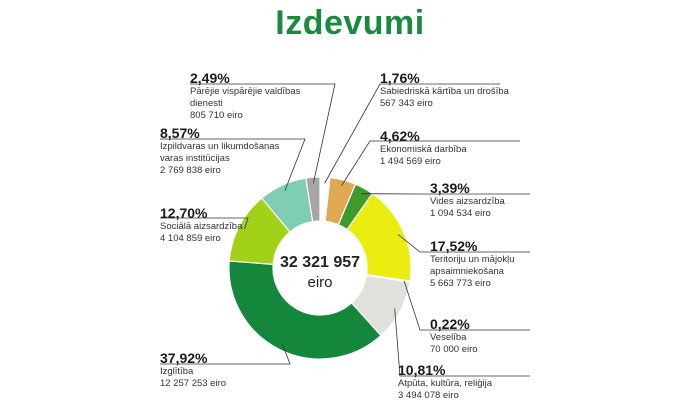 Image resolution: width=700 pixels, height=417 pixels. What do you see at coordinates (245, 97) in the screenshot?
I see `slice-name: Pārējie vispārējie valdības dienesti` at bounding box center [245, 97].